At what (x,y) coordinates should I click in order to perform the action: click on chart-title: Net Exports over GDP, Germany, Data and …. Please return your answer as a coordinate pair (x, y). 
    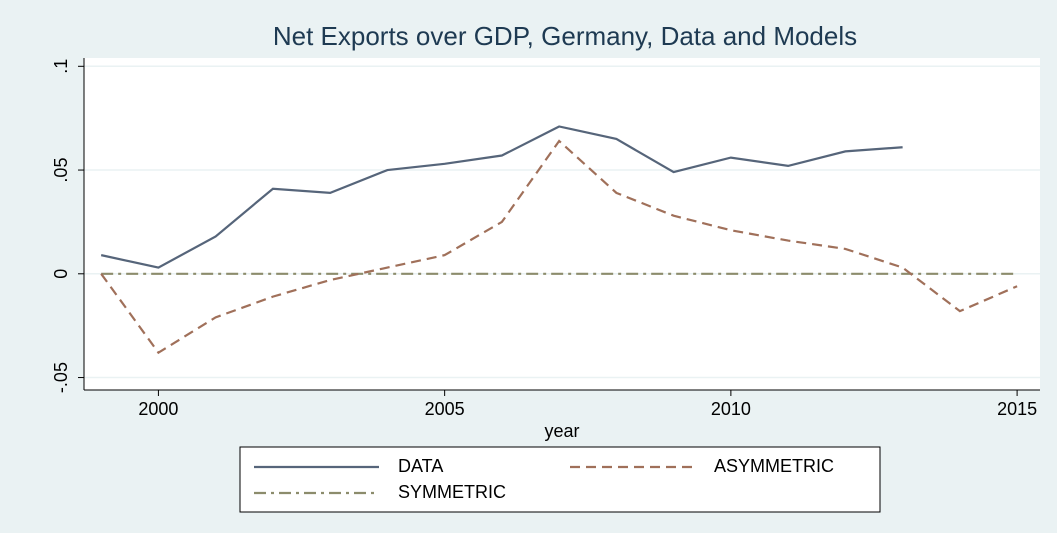
    Looking at the image, I should click on (565, 36).